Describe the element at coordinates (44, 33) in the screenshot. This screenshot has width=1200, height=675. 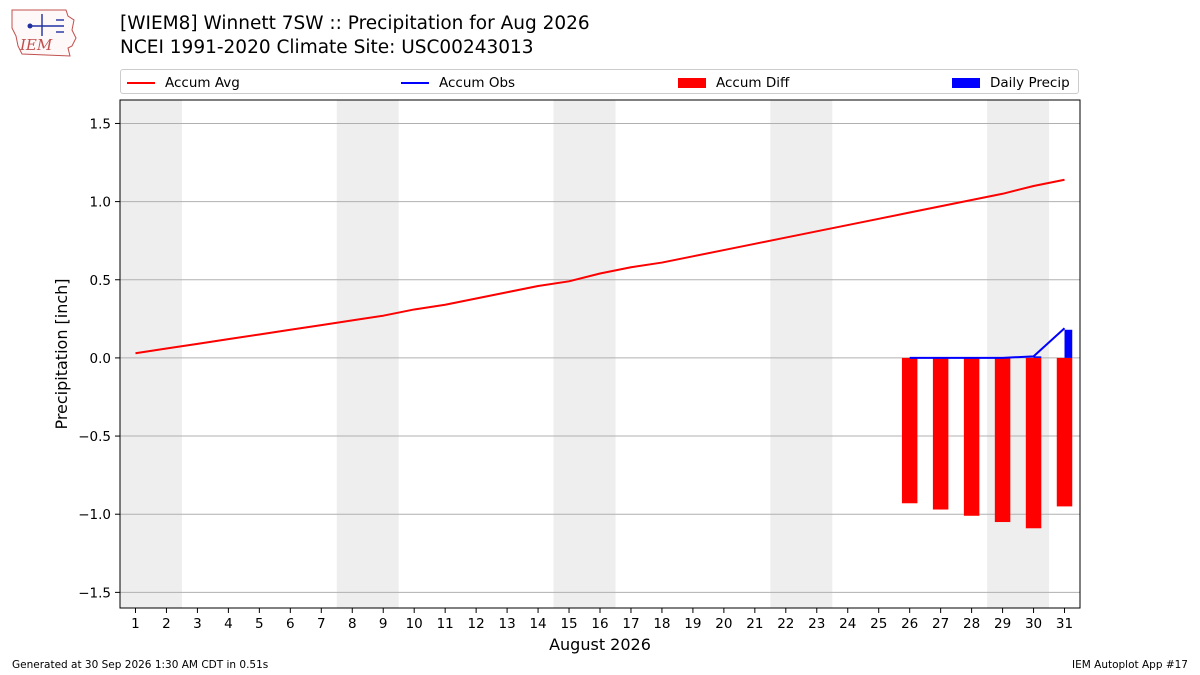
I see `iem-logo: IEM` at that location.